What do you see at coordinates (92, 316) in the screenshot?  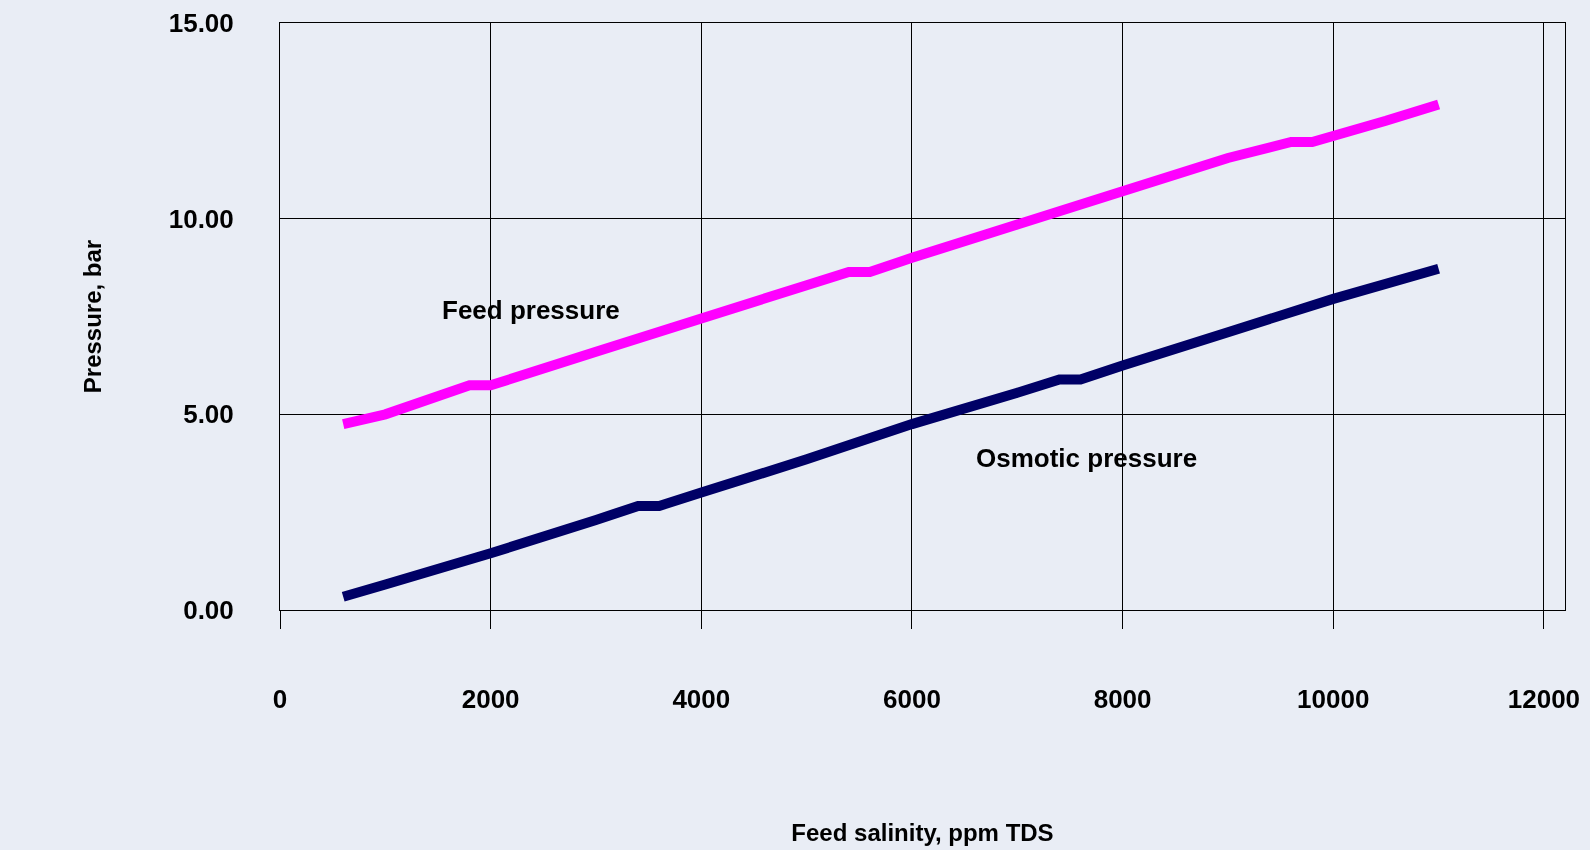 I see `y-axis-title: Pressure, bar` at bounding box center [92, 316].